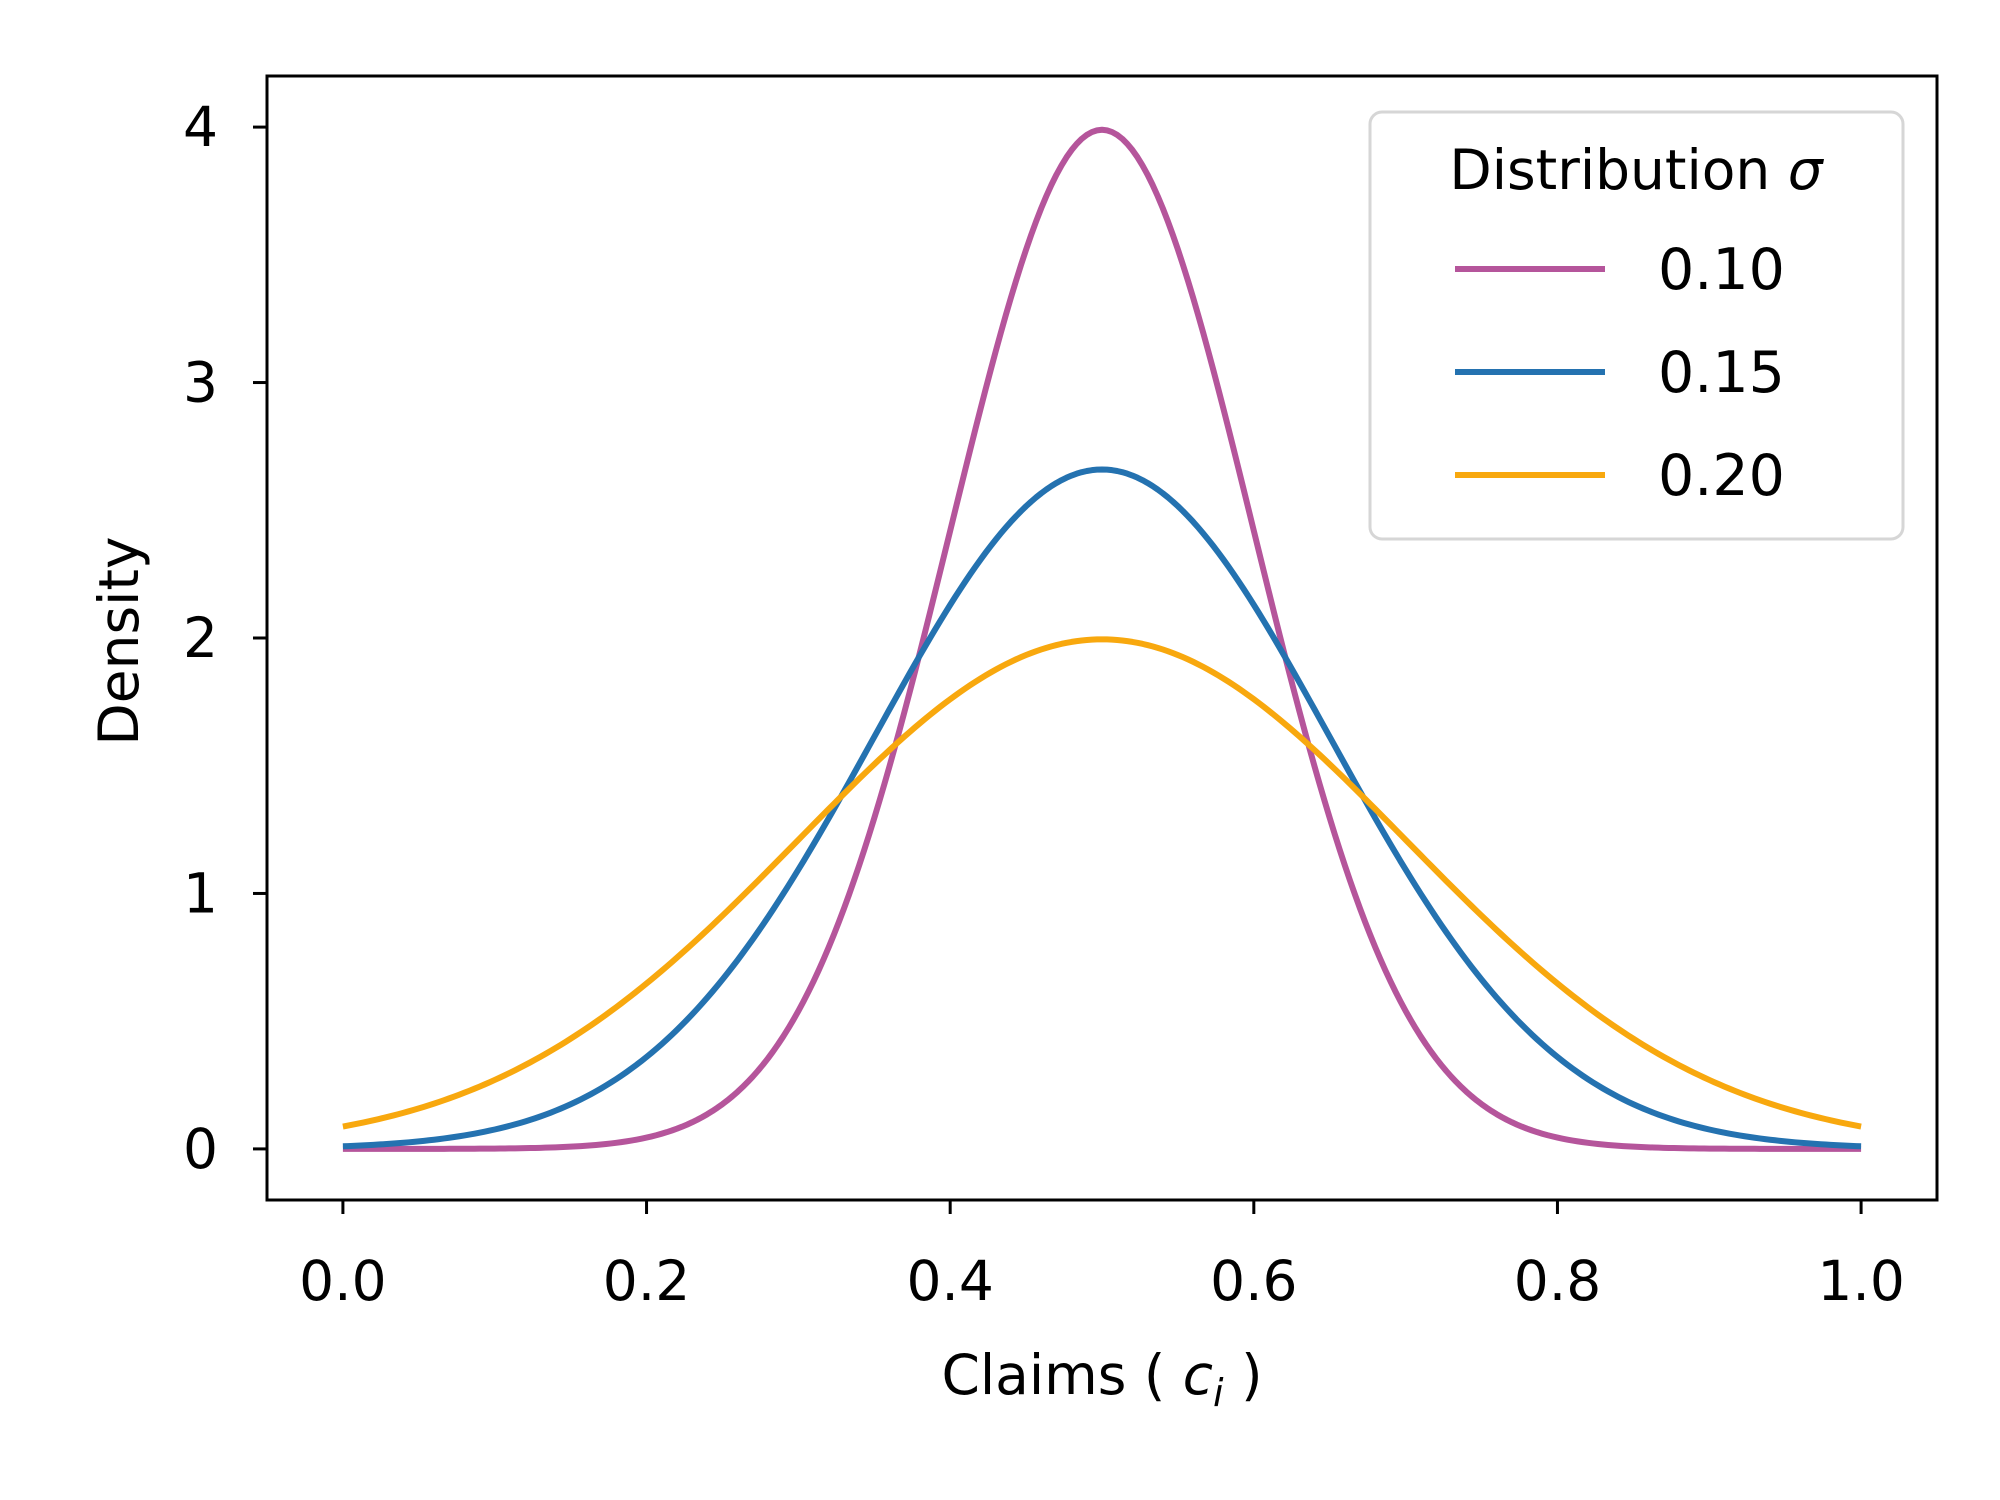  What do you see at coordinates (646, 1281) in the screenshot?
I see `x-tick-label: 0.2` at bounding box center [646, 1281].